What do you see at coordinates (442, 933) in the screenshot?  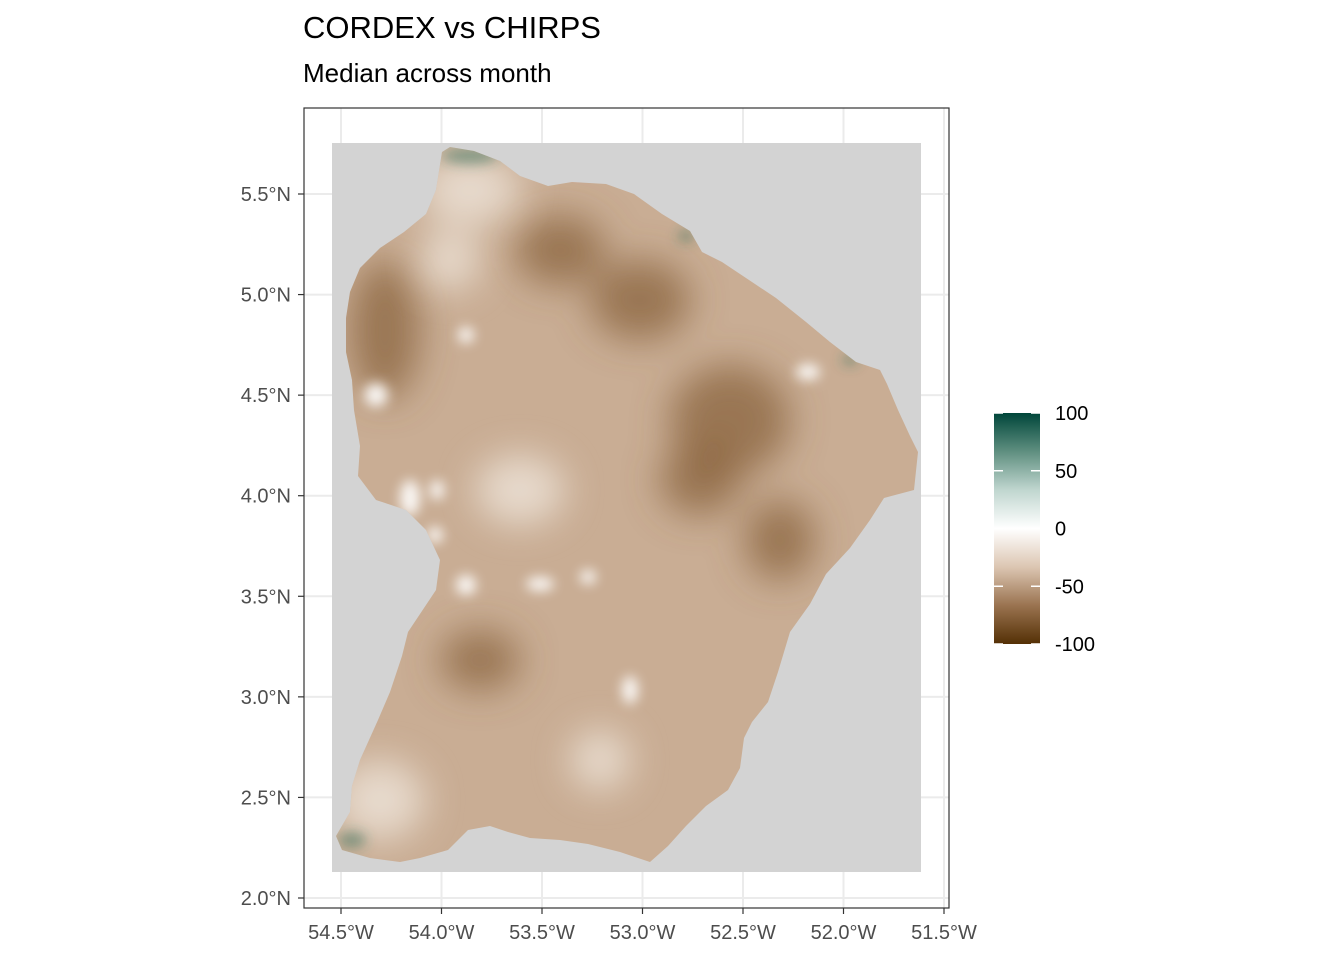 I see `x-tick-label: 54.0°W` at bounding box center [442, 933].